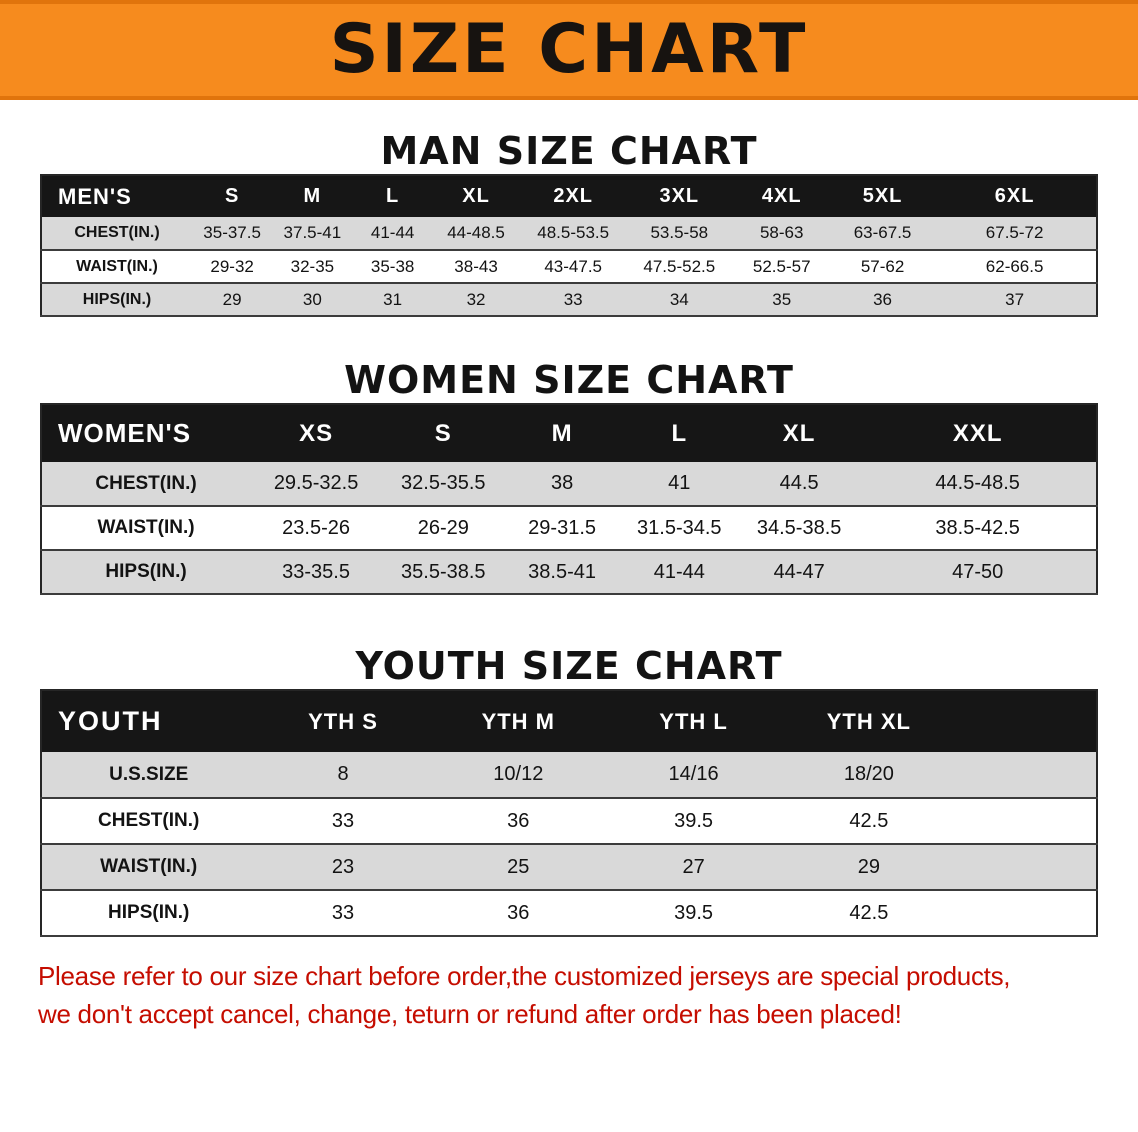  I want to click on table-cell: 33-35.5, so click(316, 572).